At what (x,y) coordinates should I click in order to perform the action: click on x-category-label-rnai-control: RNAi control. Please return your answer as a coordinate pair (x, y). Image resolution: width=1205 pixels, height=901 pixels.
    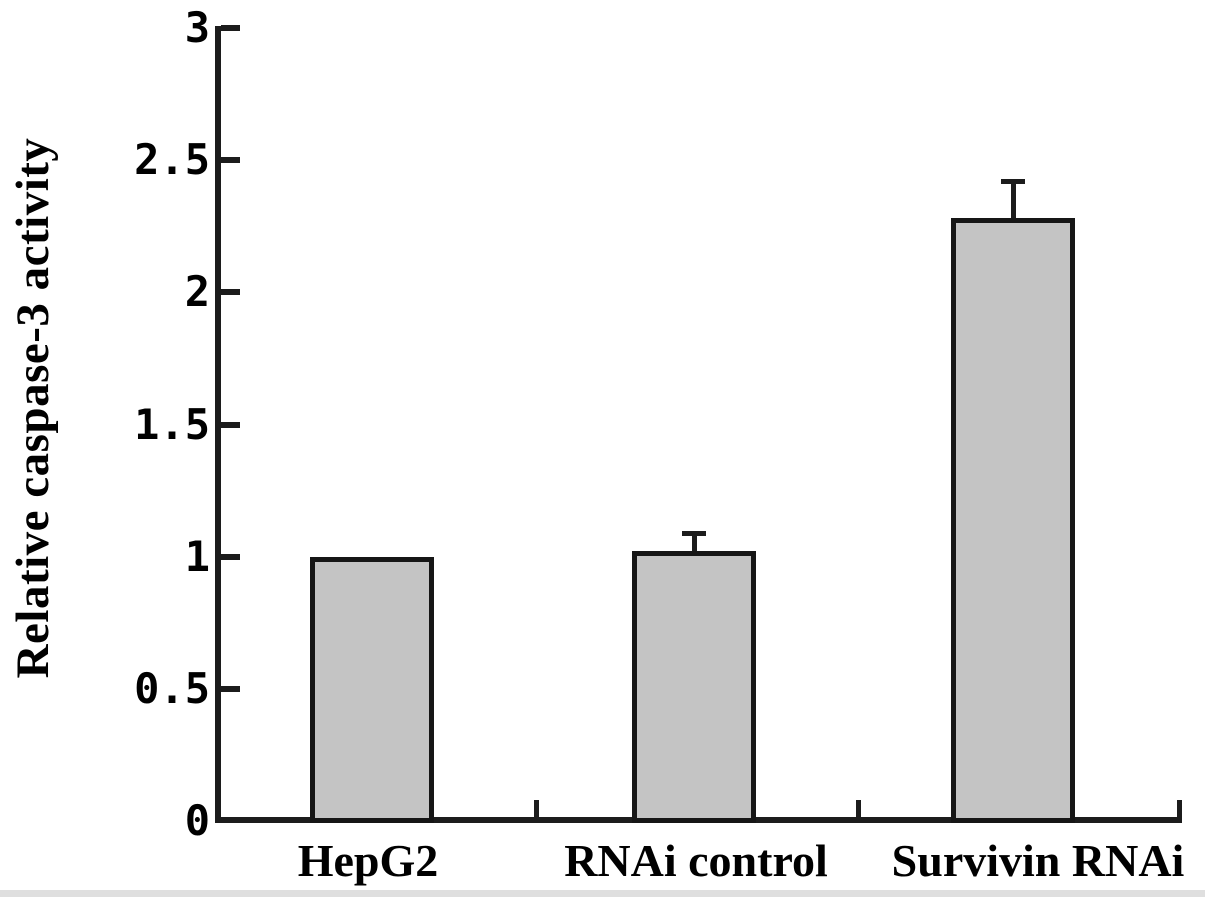
    Looking at the image, I should click on (696, 860).